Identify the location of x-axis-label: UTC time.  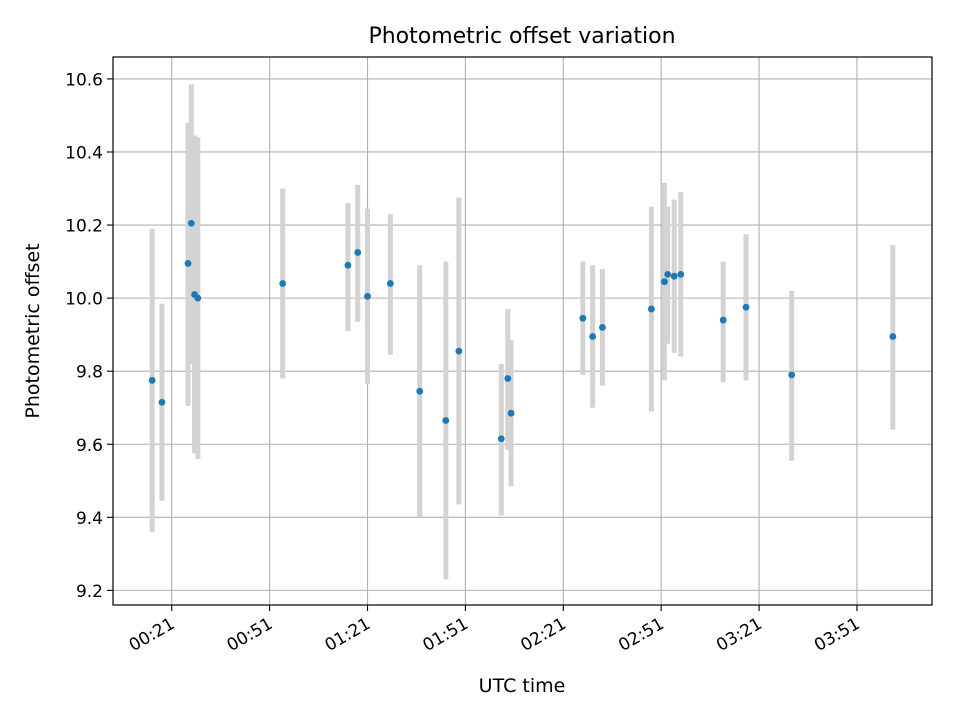
(522, 686).